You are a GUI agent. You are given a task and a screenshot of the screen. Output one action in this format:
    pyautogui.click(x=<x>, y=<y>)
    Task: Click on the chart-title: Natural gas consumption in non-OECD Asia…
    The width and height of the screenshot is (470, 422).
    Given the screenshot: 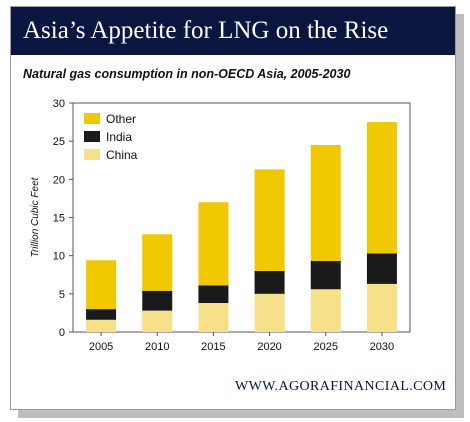 What is the action you would take?
    pyautogui.click(x=187, y=74)
    